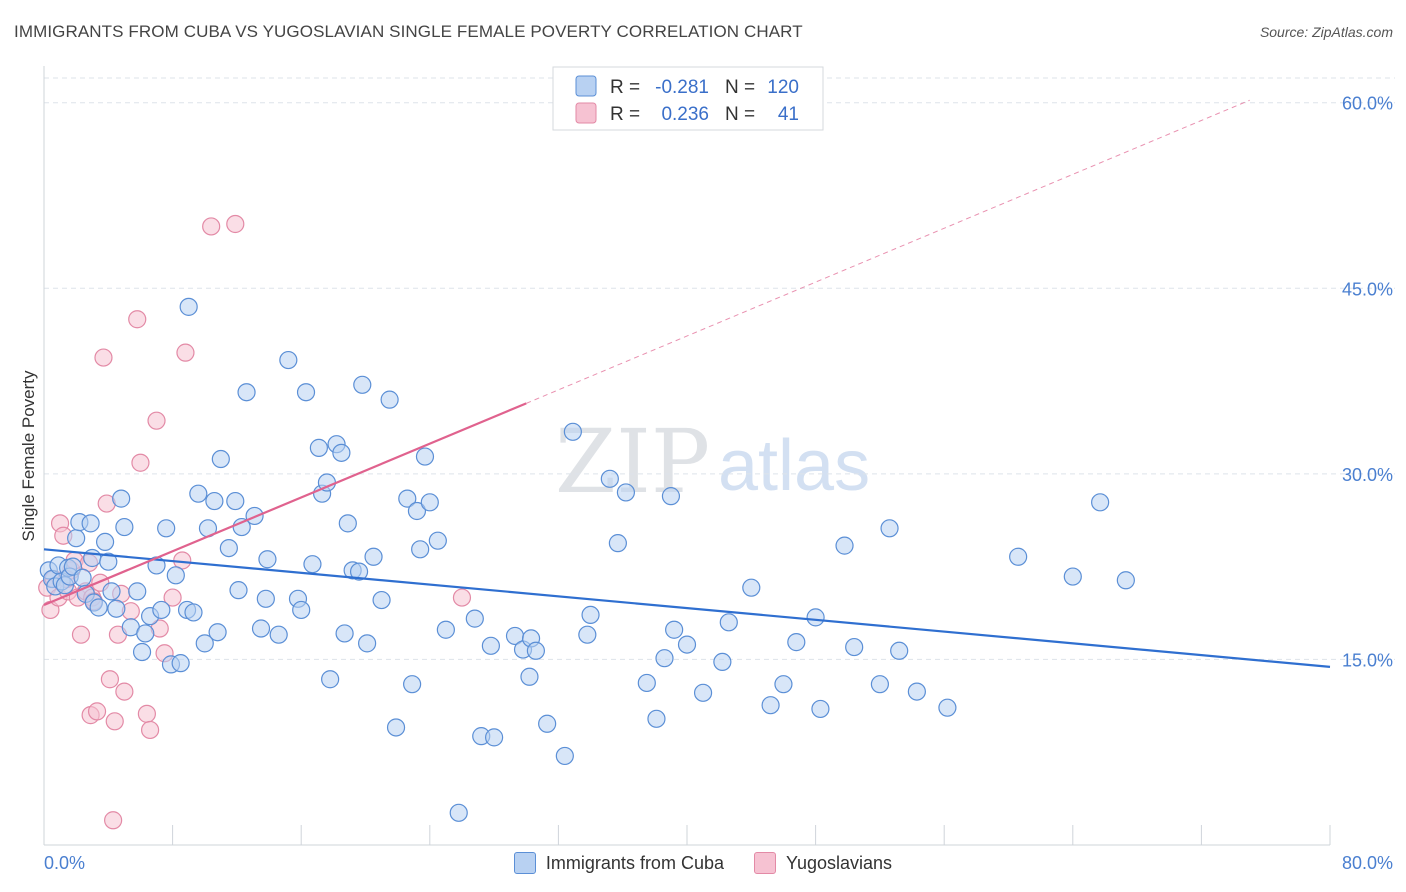 The image size is (1406, 892). What do you see at coordinates (682, 87) in the screenshot?
I see `legend-r-value-1: -0.281` at bounding box center [682, 87].